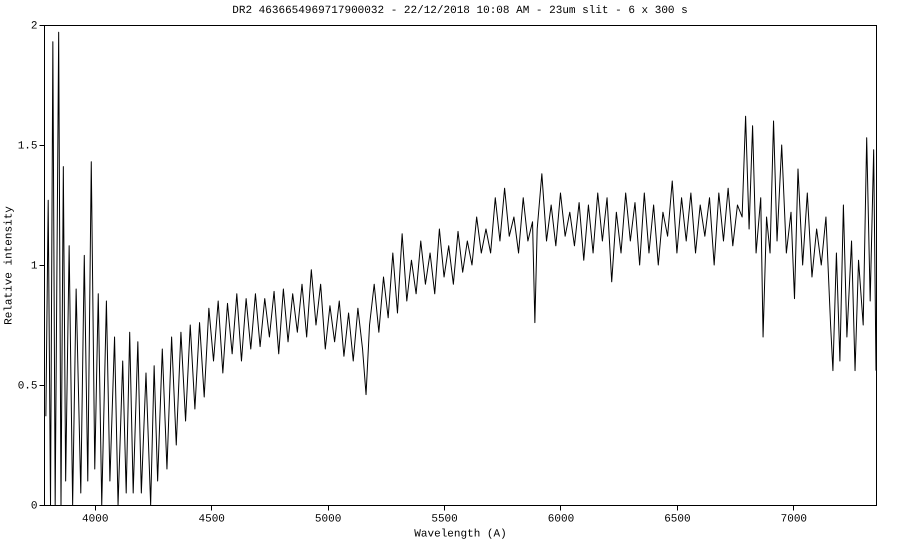 The width and height of the screenshot is (900, 550). Describe the element at coordinates (211, 520) in the screenshot. I see `x-tick-label: 4500` at that location.